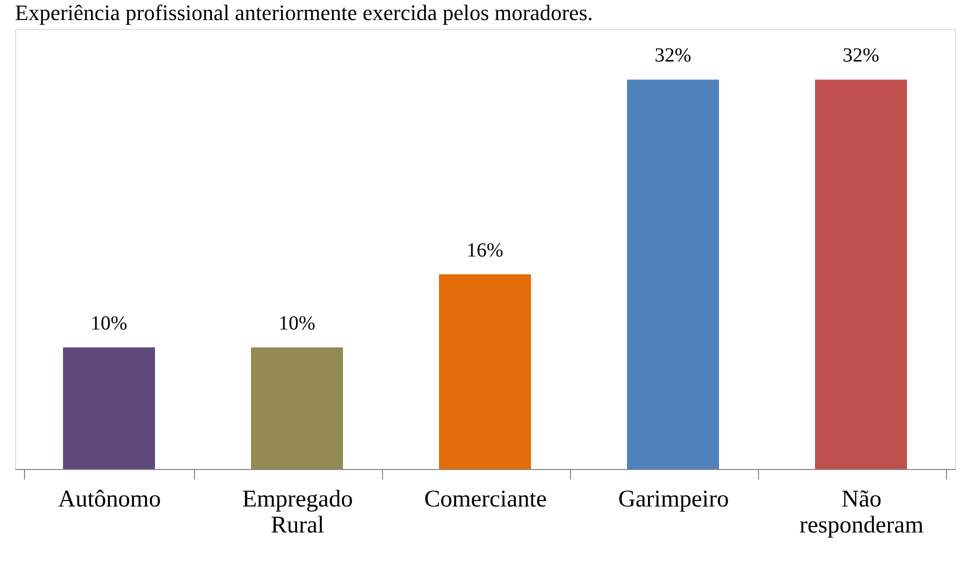 The image size is (974, 563). I want to click on x-tick-label: Autônomo, so click(109, 499).